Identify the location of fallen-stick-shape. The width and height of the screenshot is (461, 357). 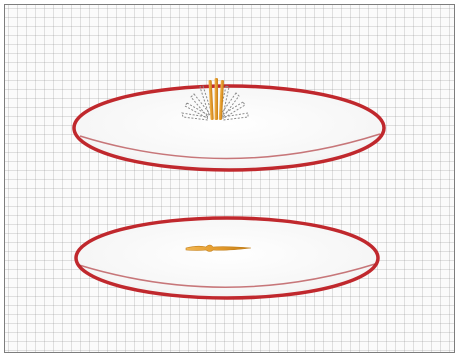
(218, 248).